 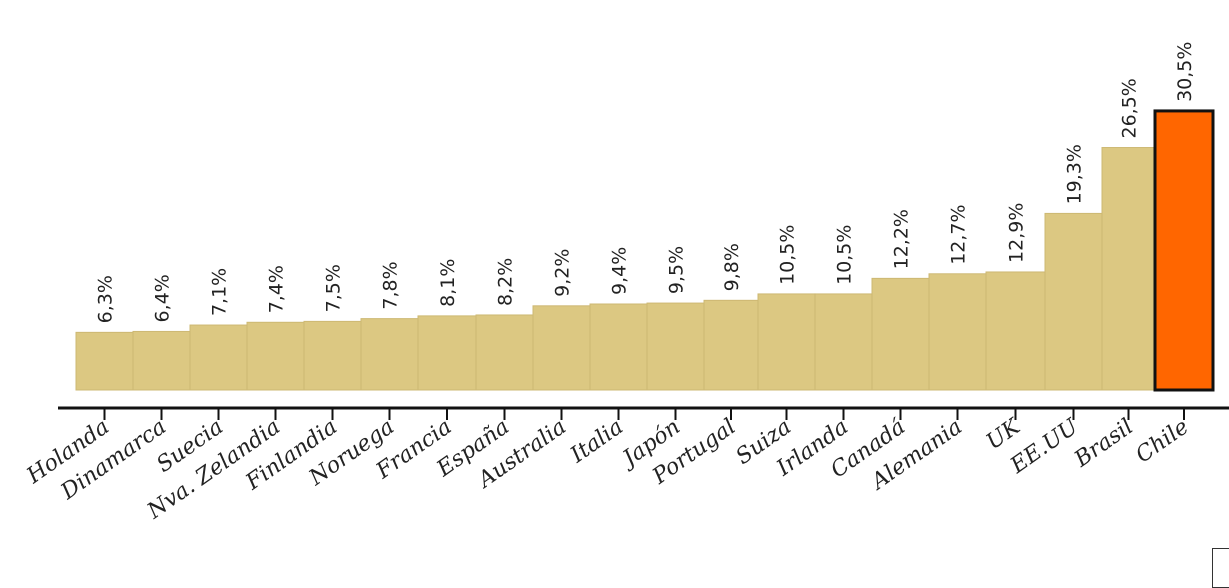 What do you see at coordinates (163, 298) in the screenshot?
I see `value-label-dinamarca: 6,4%` at bounding box center [163, 298].